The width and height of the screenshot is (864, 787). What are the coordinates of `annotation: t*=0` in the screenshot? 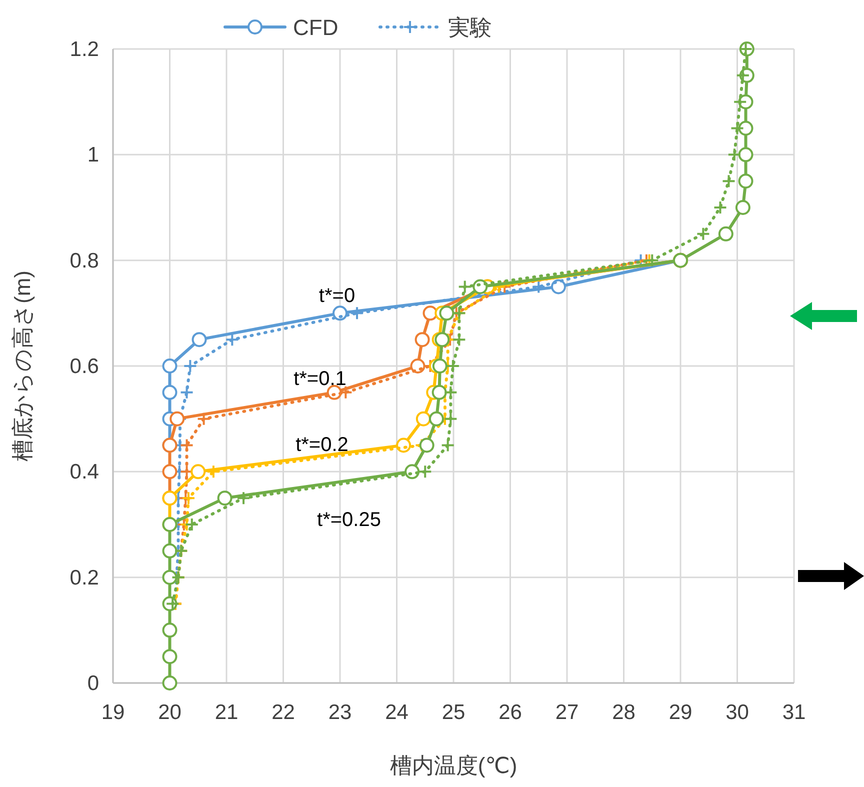 It's located at (337, 296).